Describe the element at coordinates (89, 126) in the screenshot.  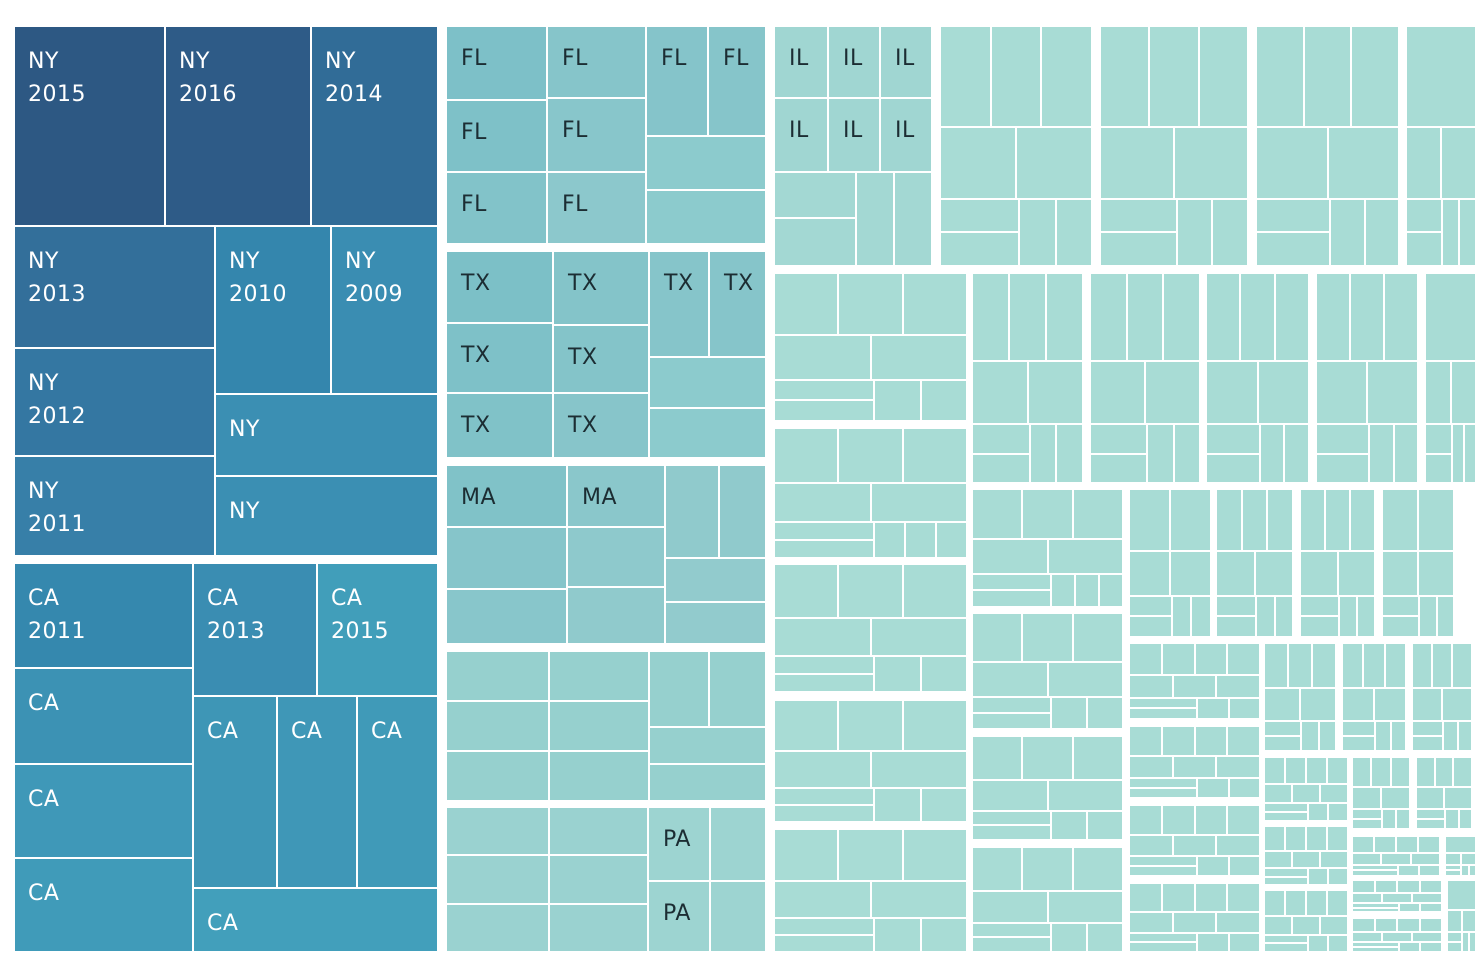
I see `ny-tile: NY 2015` at that location.